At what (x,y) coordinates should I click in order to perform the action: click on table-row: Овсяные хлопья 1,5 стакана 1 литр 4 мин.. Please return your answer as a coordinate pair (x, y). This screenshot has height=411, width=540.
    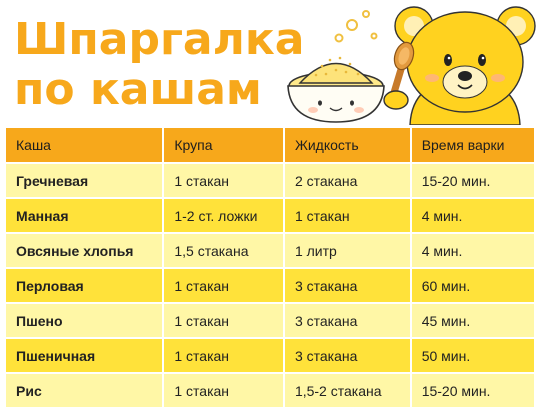
    Looking at the image, I should click on (270, 250).